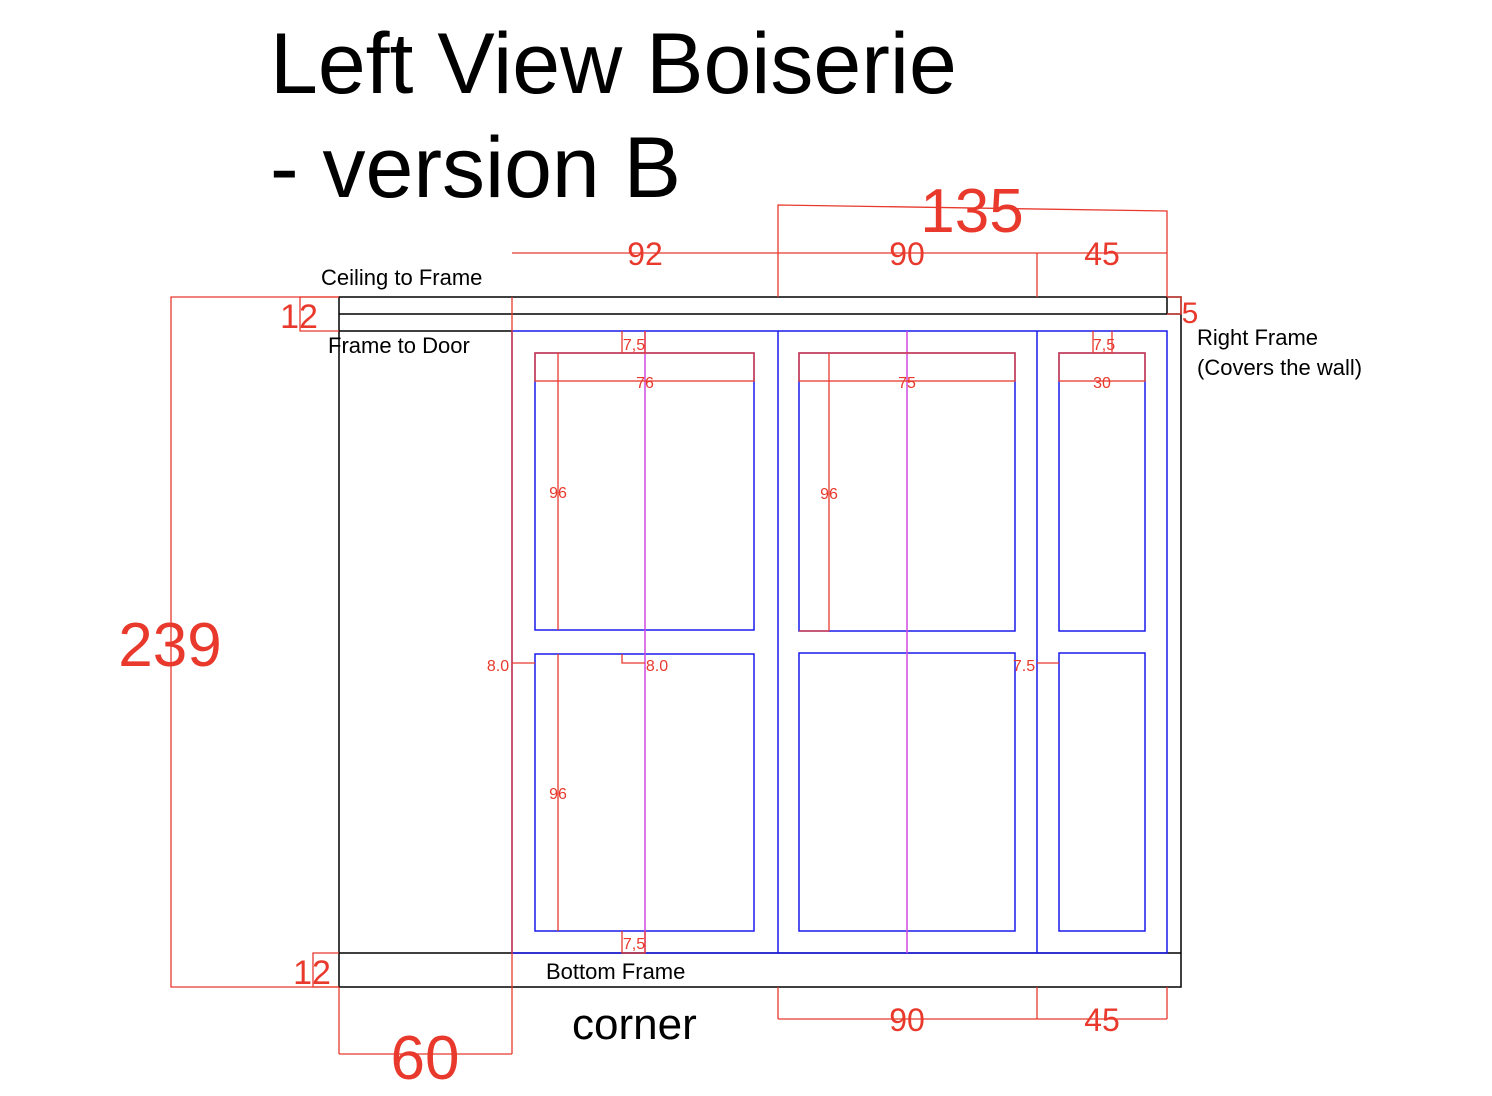 The width and height of the screenshot is (1492, 1096). Describe the element at coordinates (312, 973) in the screenshot. I see `dim-bottom-frame: 12` at that location.